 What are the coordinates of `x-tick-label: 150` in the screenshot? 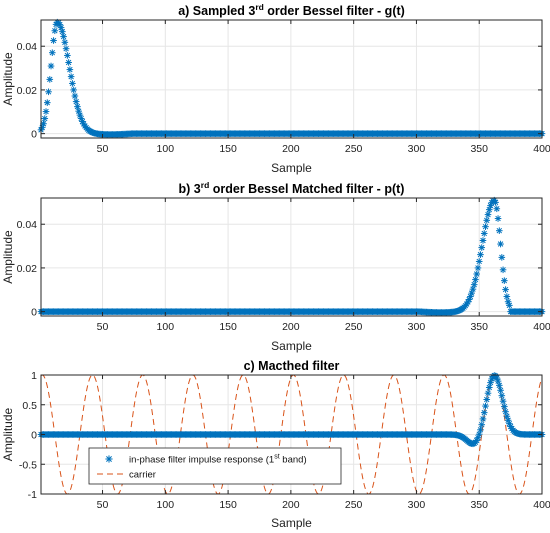 It's located at (228, 149).